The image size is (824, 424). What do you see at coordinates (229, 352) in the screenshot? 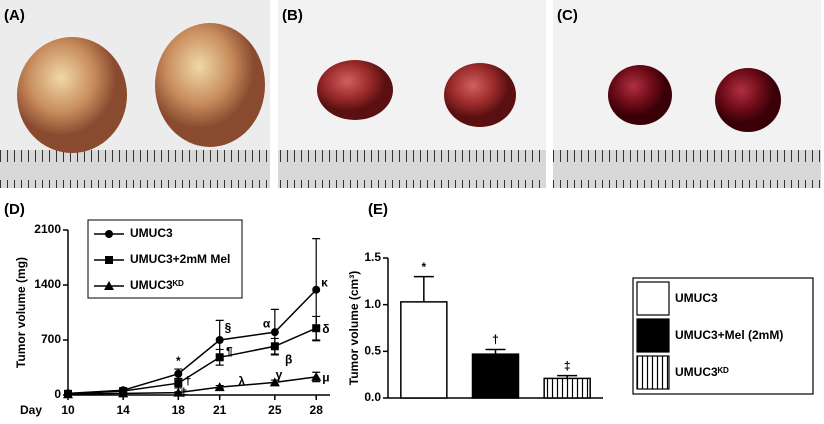
I see `annotation: ¶` at bounding box center [229, 352].